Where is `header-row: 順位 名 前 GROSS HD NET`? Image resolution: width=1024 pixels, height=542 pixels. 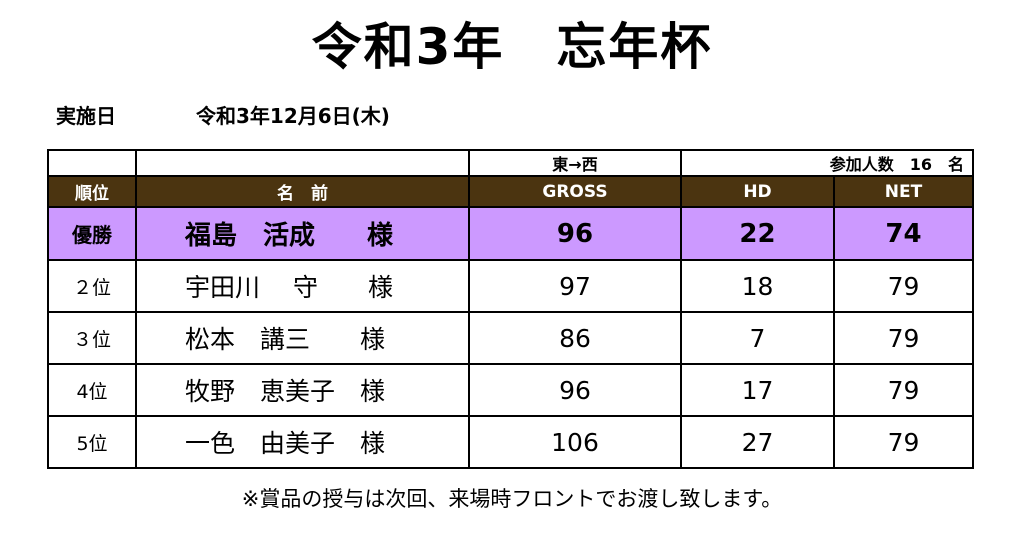
header-row: 順位 名 前 GROSS HD NET is located at coordinates (510, 191).